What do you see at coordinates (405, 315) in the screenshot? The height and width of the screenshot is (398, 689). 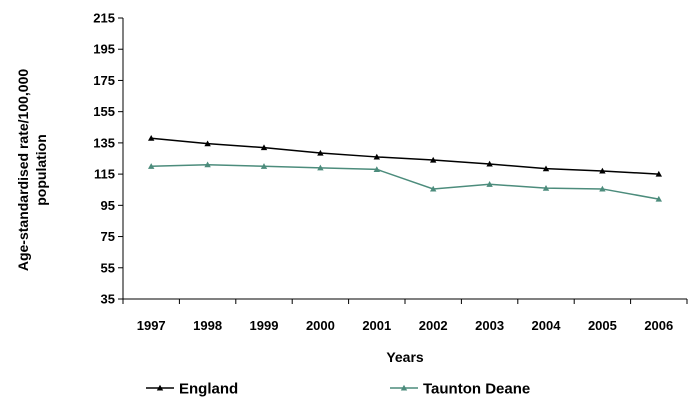 I see `x-axis: 1997 1998 1999 2000 2001 2002 2003 2004 2005 2006` at bounding box center [405, 315].